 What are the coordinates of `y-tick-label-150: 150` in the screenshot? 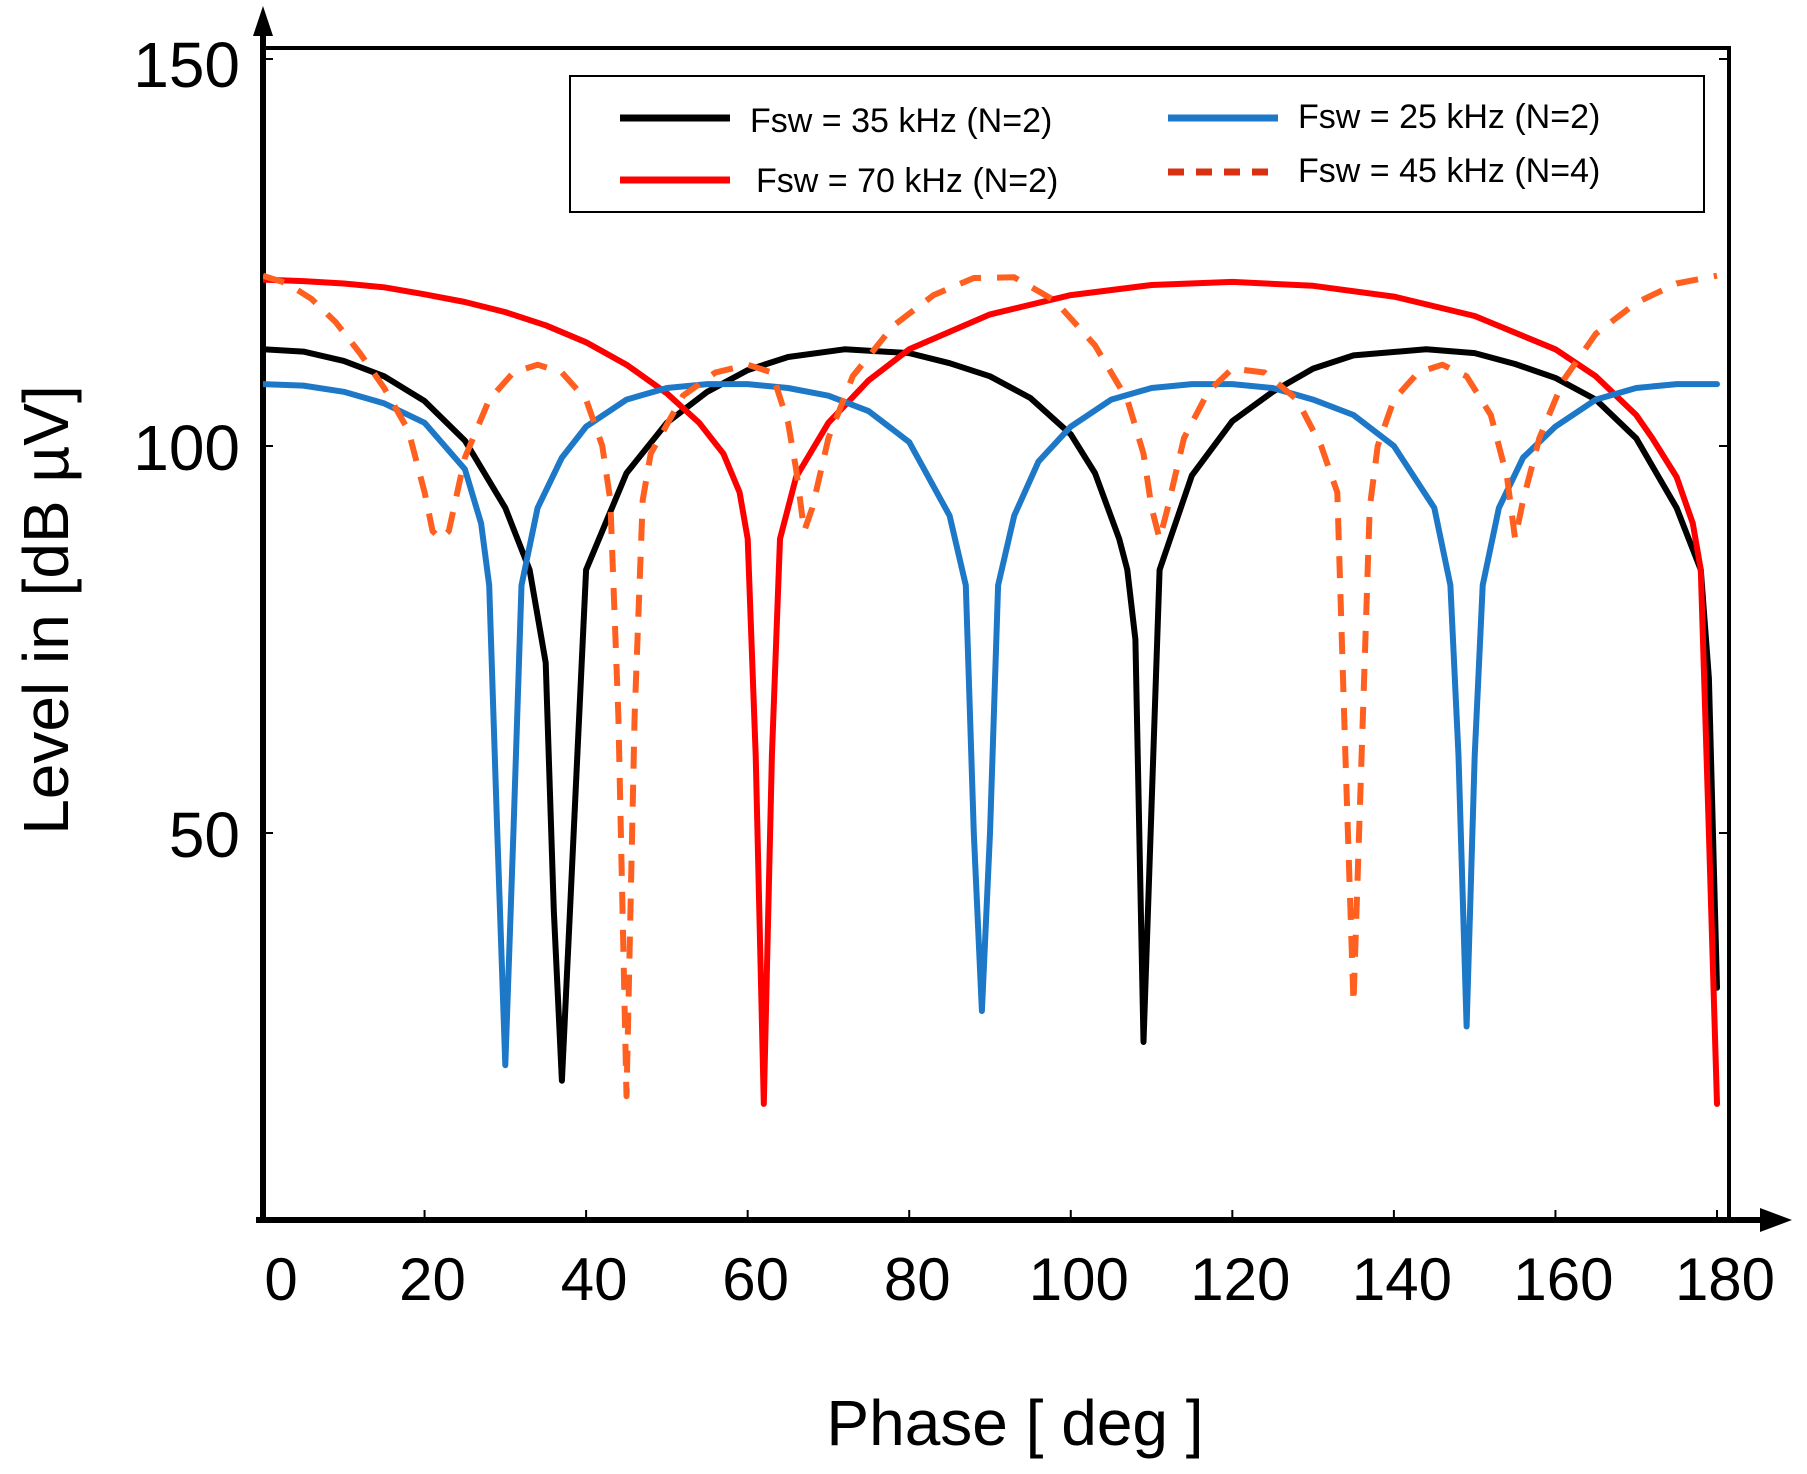 It's located at (186, 65).